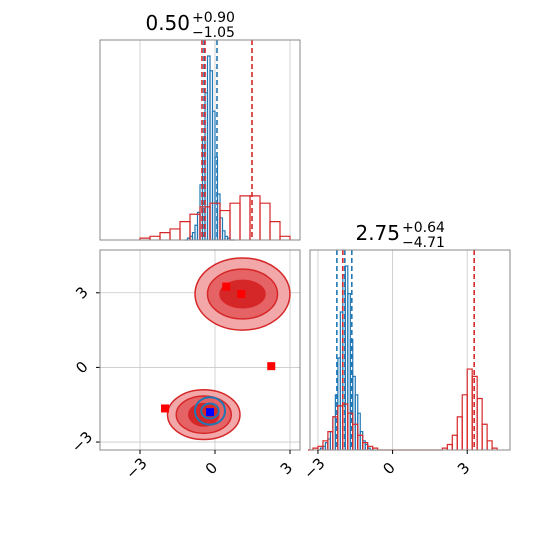  What do you see at coordinates (81, 292) in the screenshot?
I see `y-tick-label: 3` at bounding box center [81, 292].